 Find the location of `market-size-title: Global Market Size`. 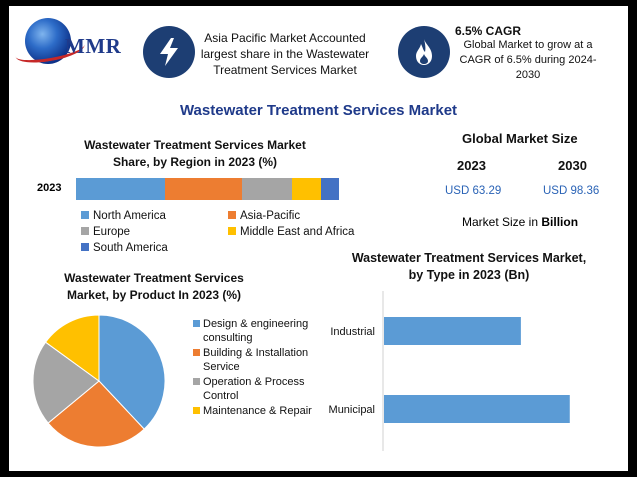

market-size-title: Global Market Size is located at coordinates (520, 138).